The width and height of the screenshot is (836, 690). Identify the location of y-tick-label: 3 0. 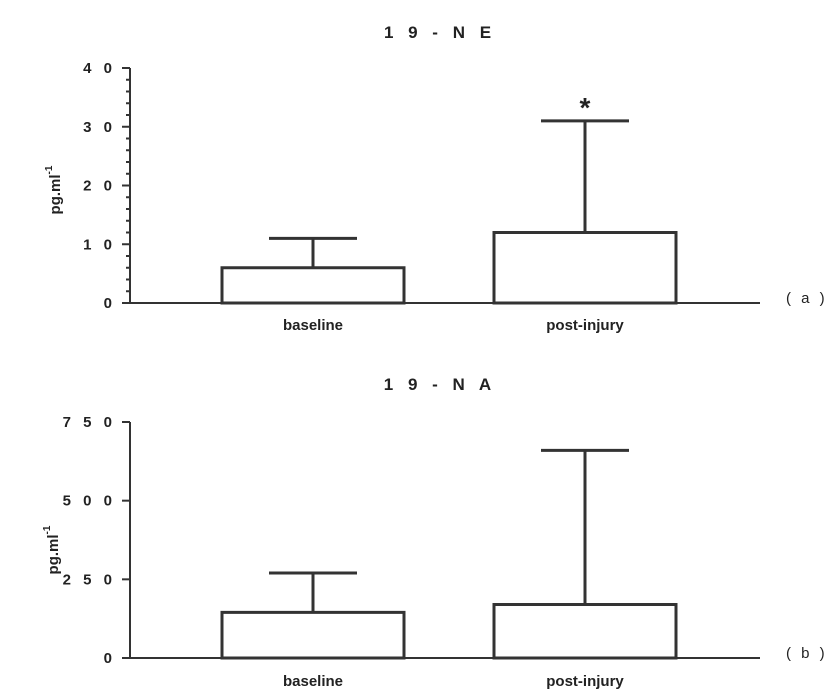
(99, 127).